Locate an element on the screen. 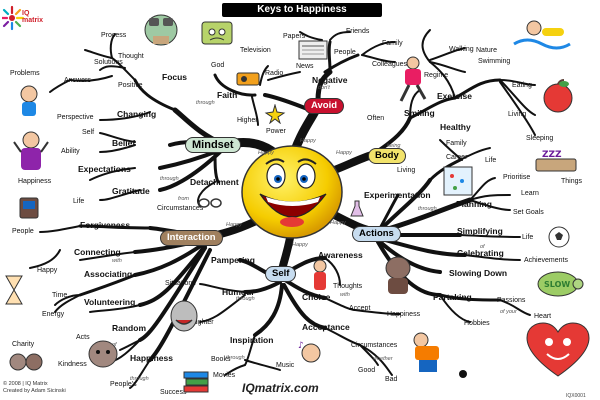 The image size is (600, 400). flask-illustration is located at coordinates (357, 211).